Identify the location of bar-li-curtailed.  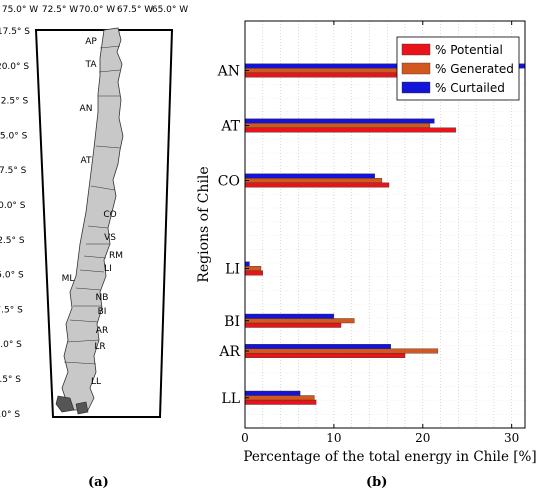
(247, 264).